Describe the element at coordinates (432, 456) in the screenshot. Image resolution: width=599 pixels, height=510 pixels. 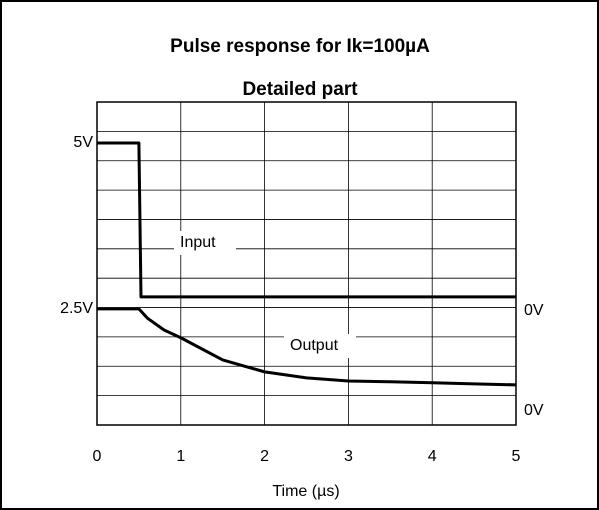
I see `x-tick-label: 4` at that location.